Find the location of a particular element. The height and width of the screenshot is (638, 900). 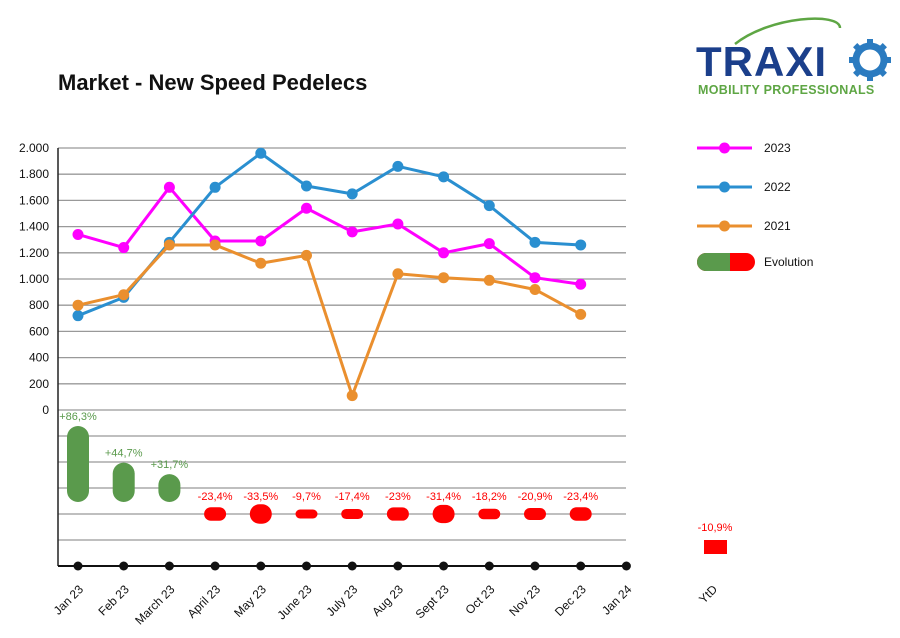

y-tick-label: 800 is located at coordinates (39, 305).